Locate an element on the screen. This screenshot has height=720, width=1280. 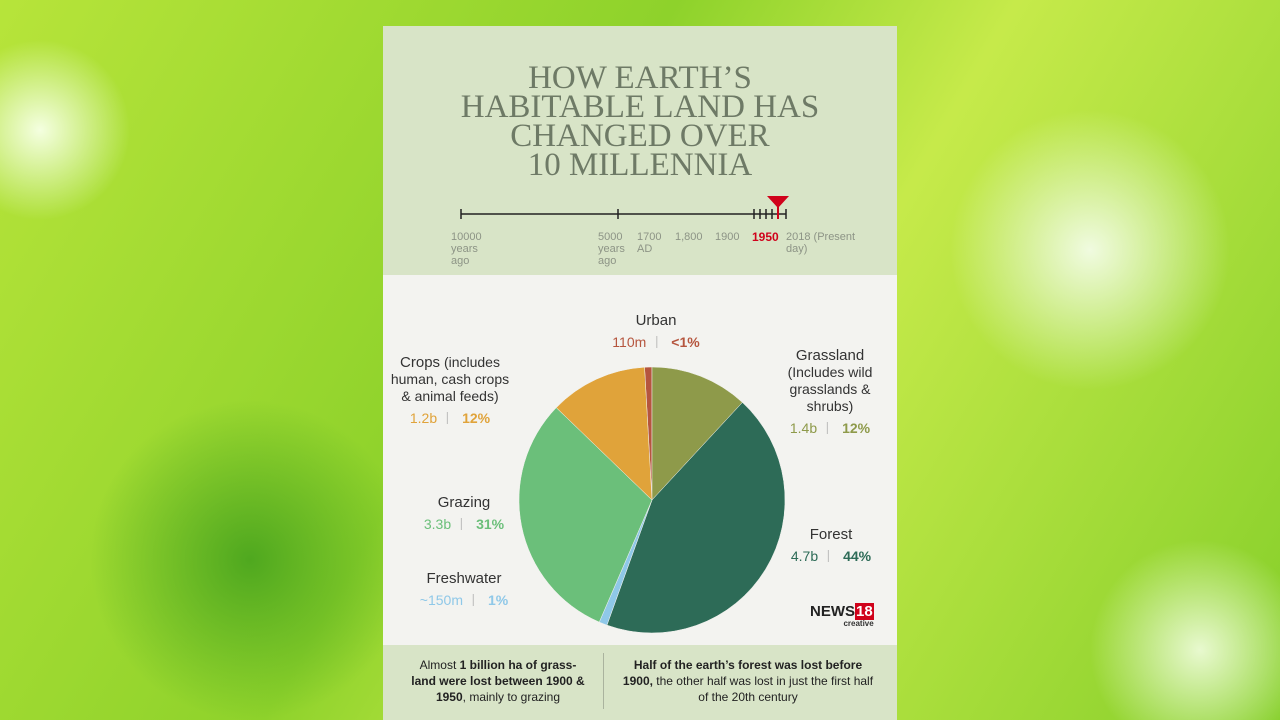
category-name: Grazing is located at coordinates (464, 502).